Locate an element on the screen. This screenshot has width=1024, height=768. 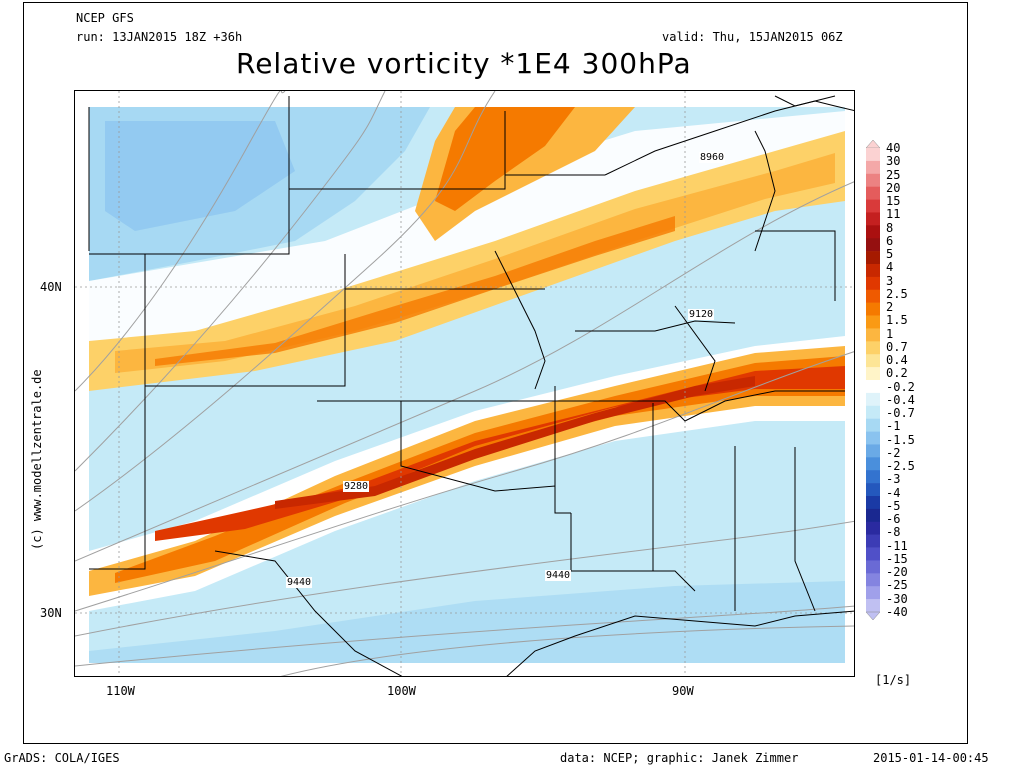
legend-label: -1.5 is located at coordinates (900, 439).